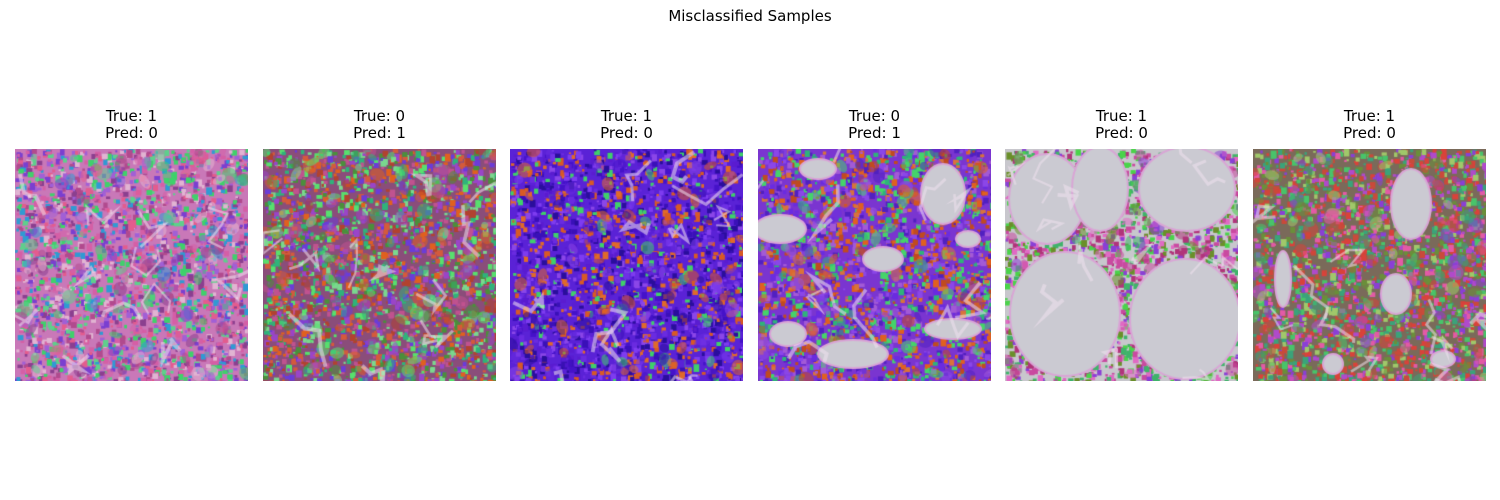 This screenshot has width=1500, height=500. I want to click on sample-panel-4-title: True: 0 Pred: 1, so click(874, 125).